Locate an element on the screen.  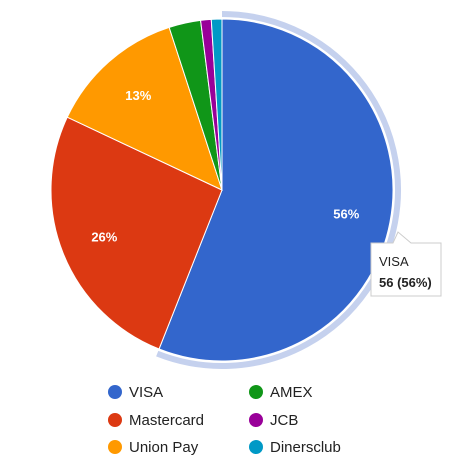
legend-label-amex: AMEX is located at coordinates (291, 392).